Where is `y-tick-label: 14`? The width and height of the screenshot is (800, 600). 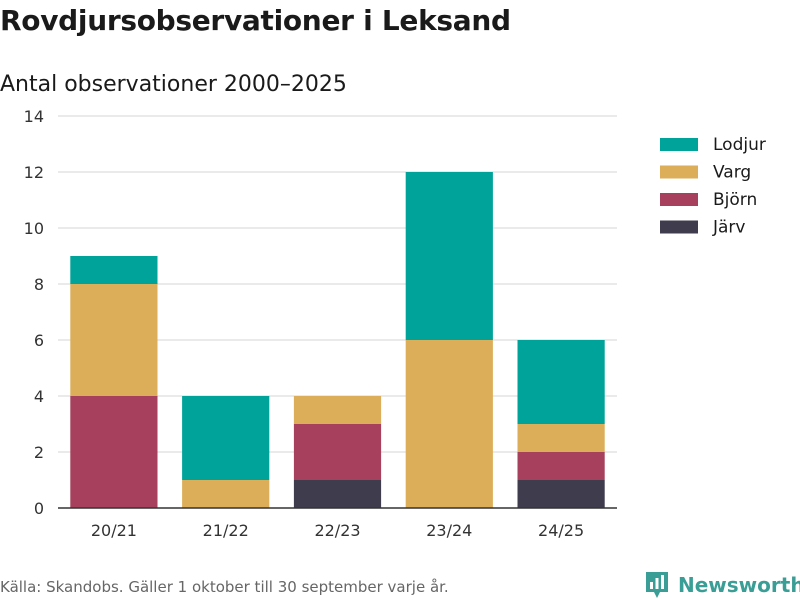
y-tick-label: 14 is located at coordinates (34, 116).